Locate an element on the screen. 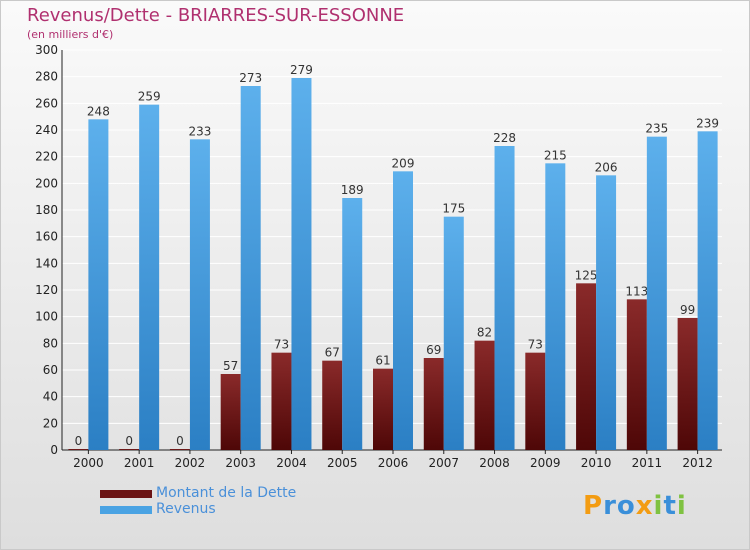 This screenshot has height=550, width=750. legend-label-dette: Montant de la Dette is located at coordinates (226, 493).